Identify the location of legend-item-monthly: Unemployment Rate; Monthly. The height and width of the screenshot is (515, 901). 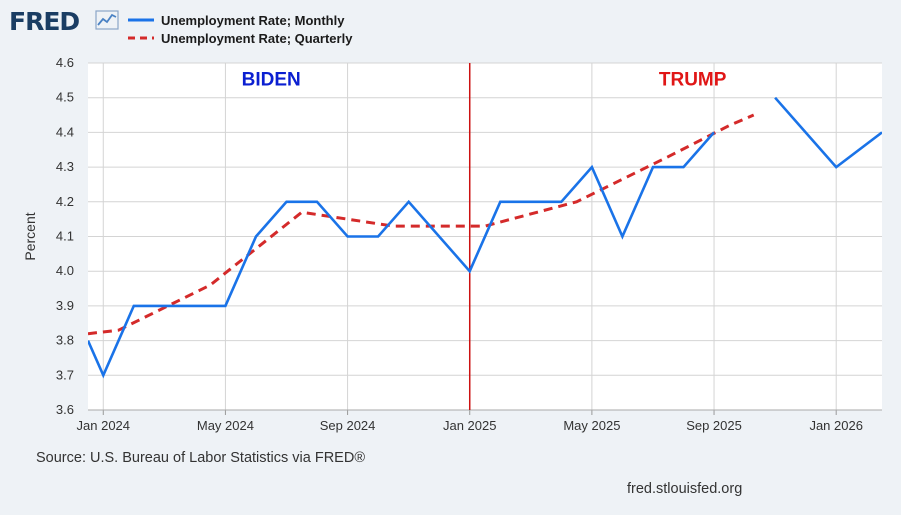
(240, 20).